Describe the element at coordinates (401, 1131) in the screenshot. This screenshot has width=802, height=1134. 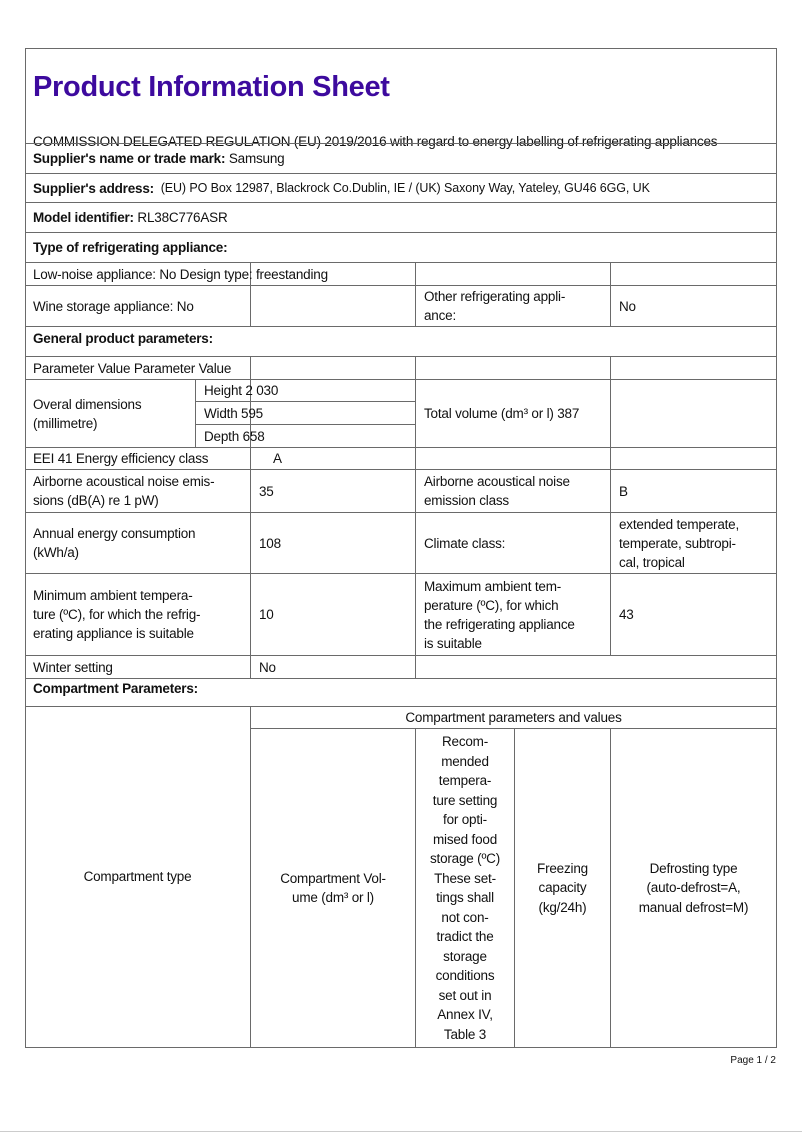
I see `page-divider` at that location.